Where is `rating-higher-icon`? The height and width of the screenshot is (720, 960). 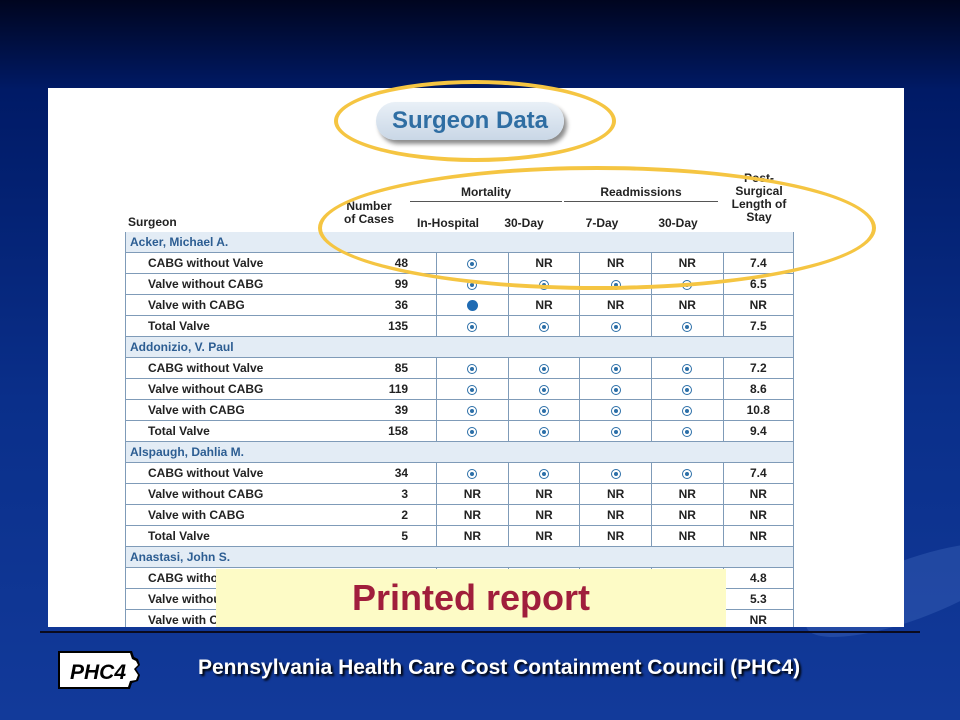 rating-higher-icon is located at coordinates (472, 306).